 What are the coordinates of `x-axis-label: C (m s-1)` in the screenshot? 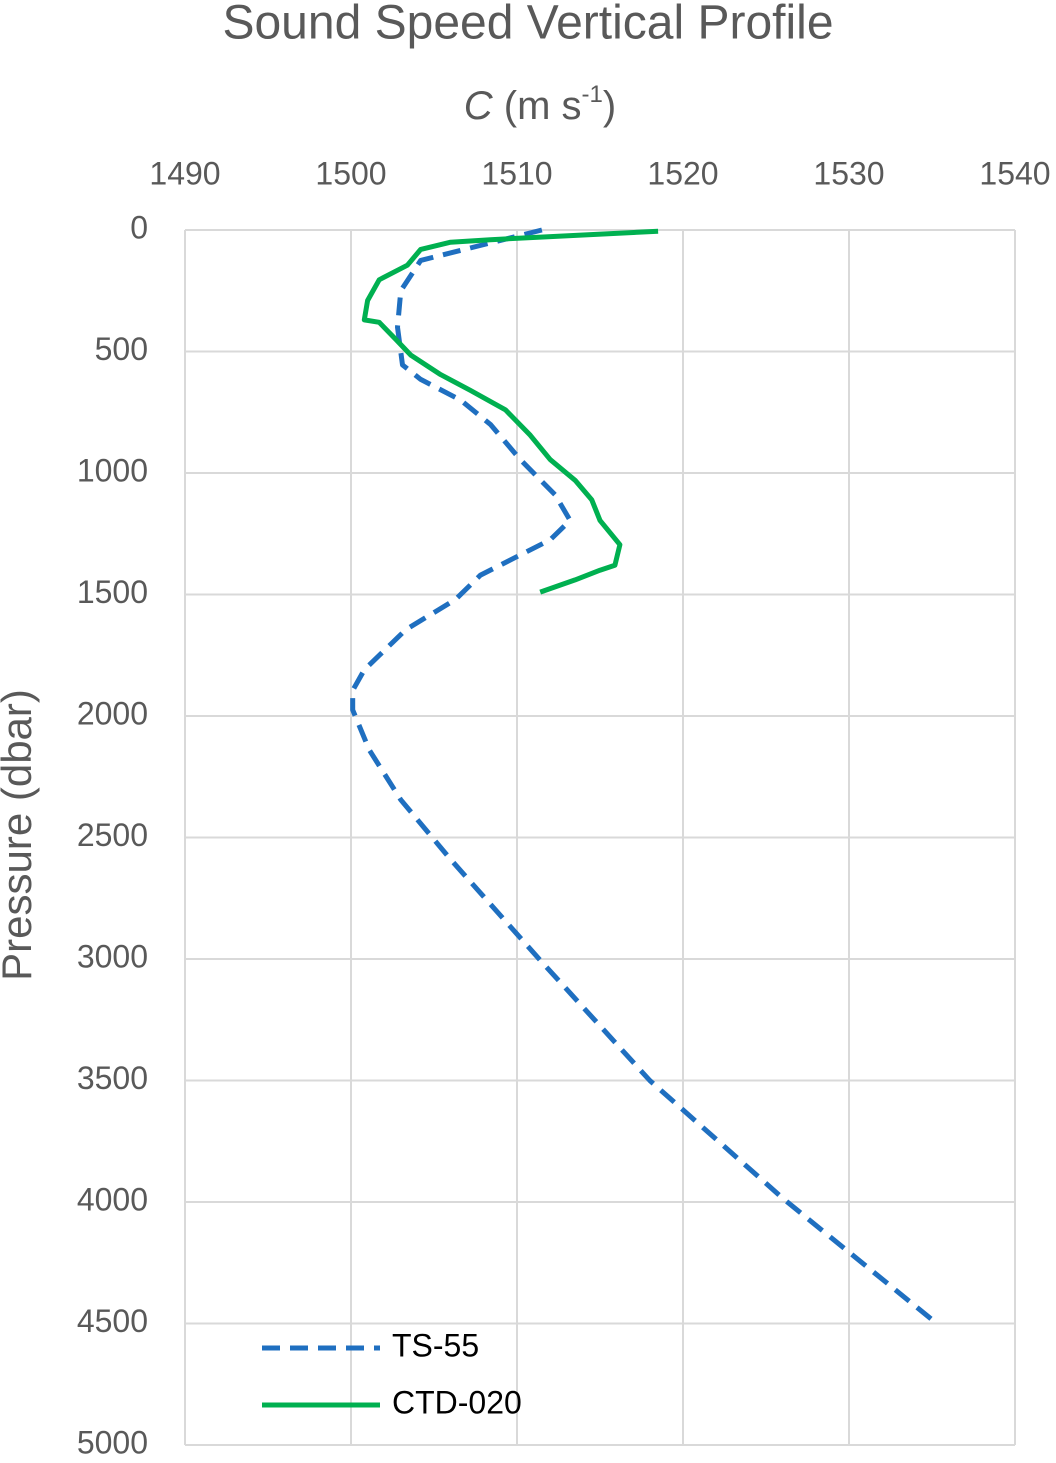 It's located at (540, 104).